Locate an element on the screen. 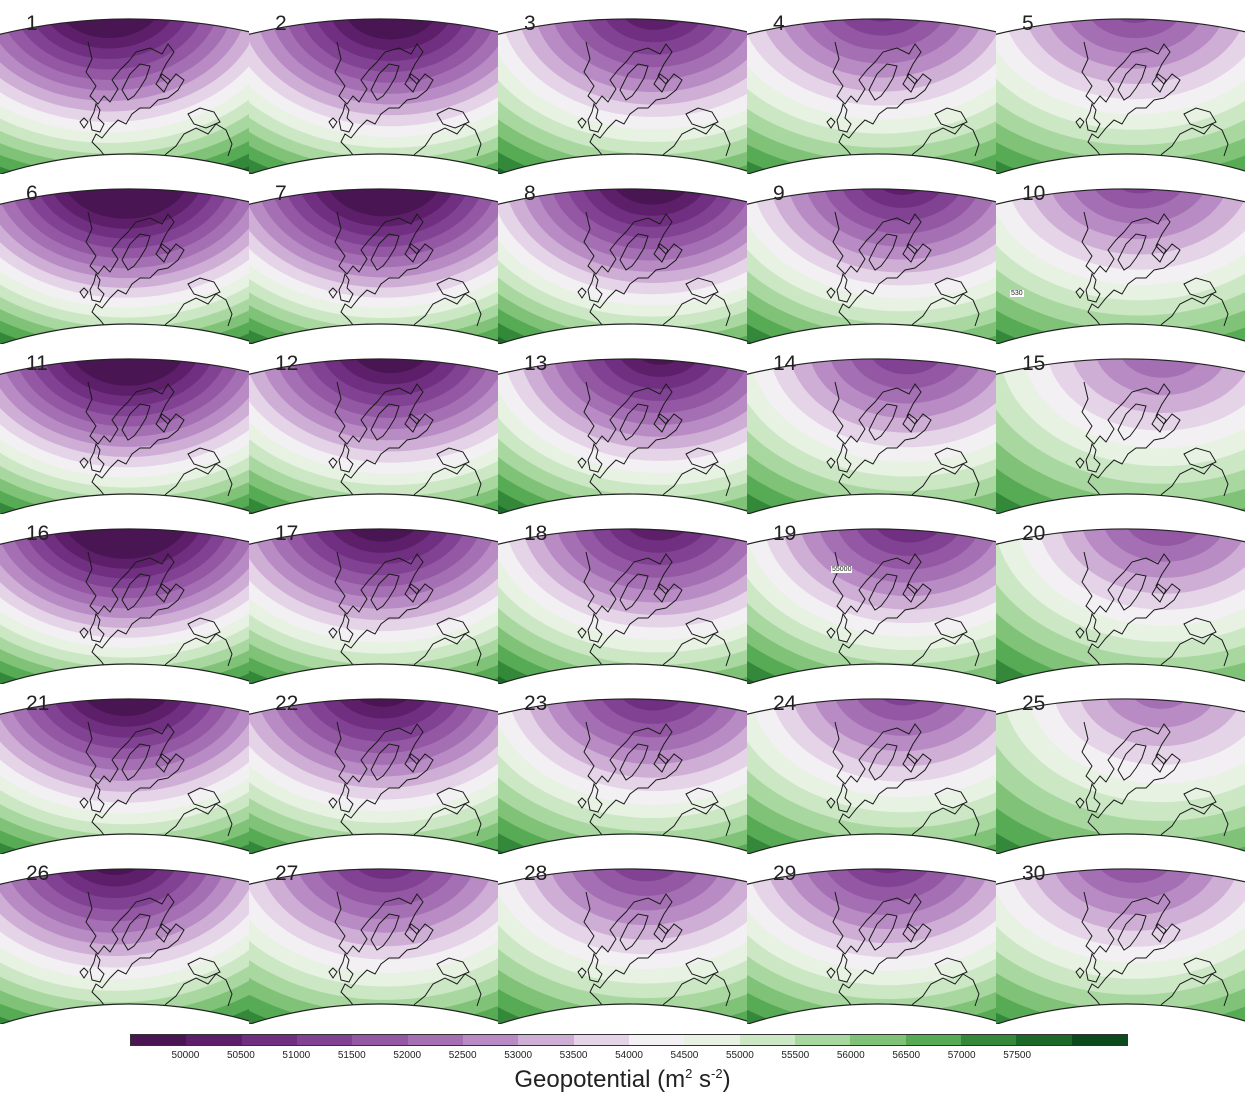  map-panel: 28 is located at coordinates (622, 939).